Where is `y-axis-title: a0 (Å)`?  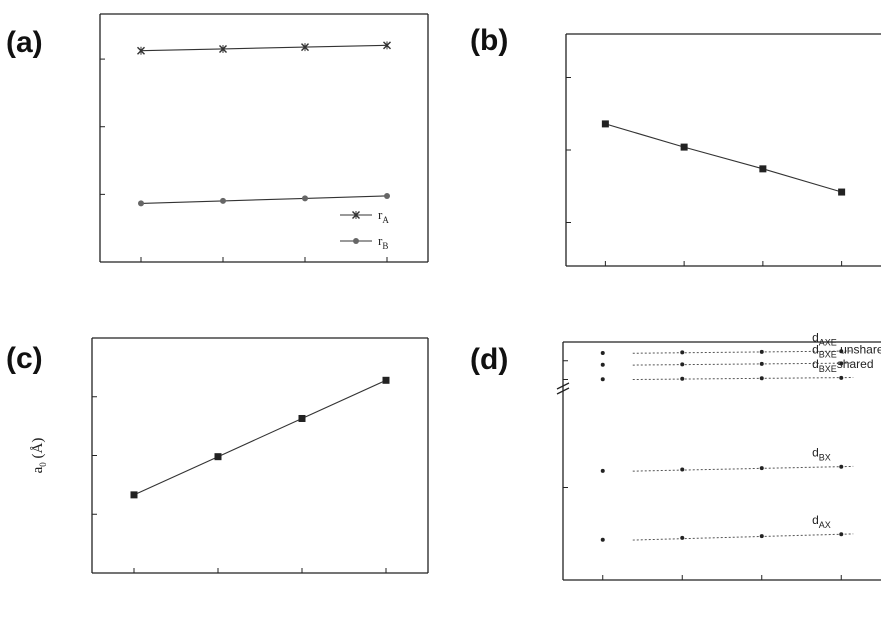
y-axis-title: a0 (Å) is located at coordinates (39, 456).